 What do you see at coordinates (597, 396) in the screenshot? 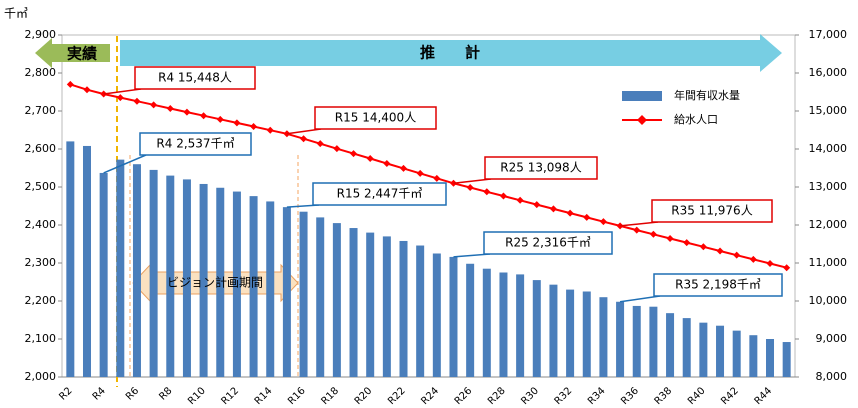
I see `x-tick-label: R34` at bounding box center [597, 396].